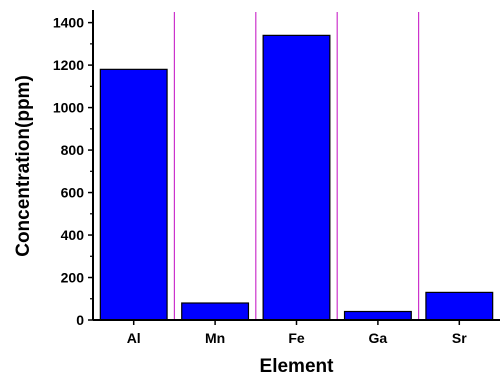 The height and width of the screenshot is (381, 500). I want to click on bar-ga, so click(377, 315).